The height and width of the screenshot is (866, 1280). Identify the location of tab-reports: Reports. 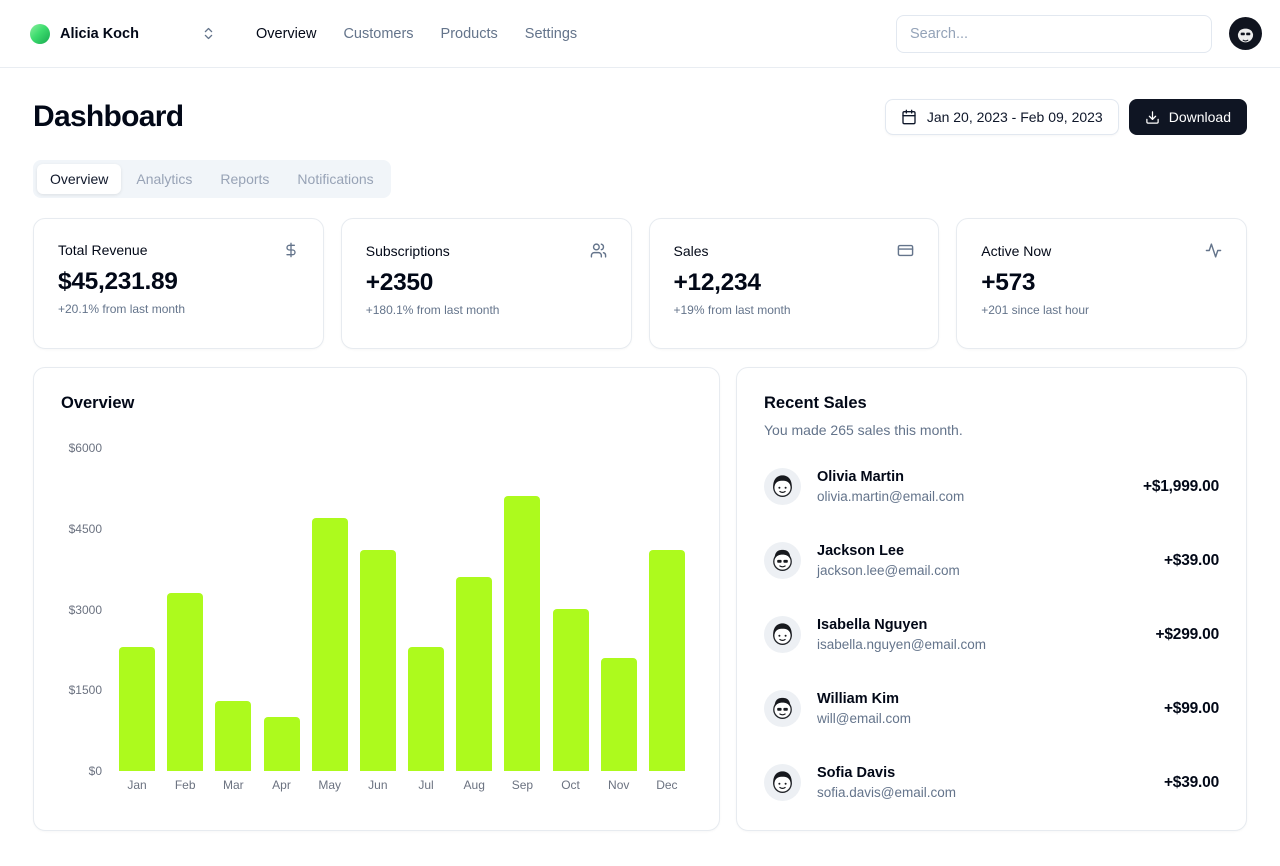
(245, 179).